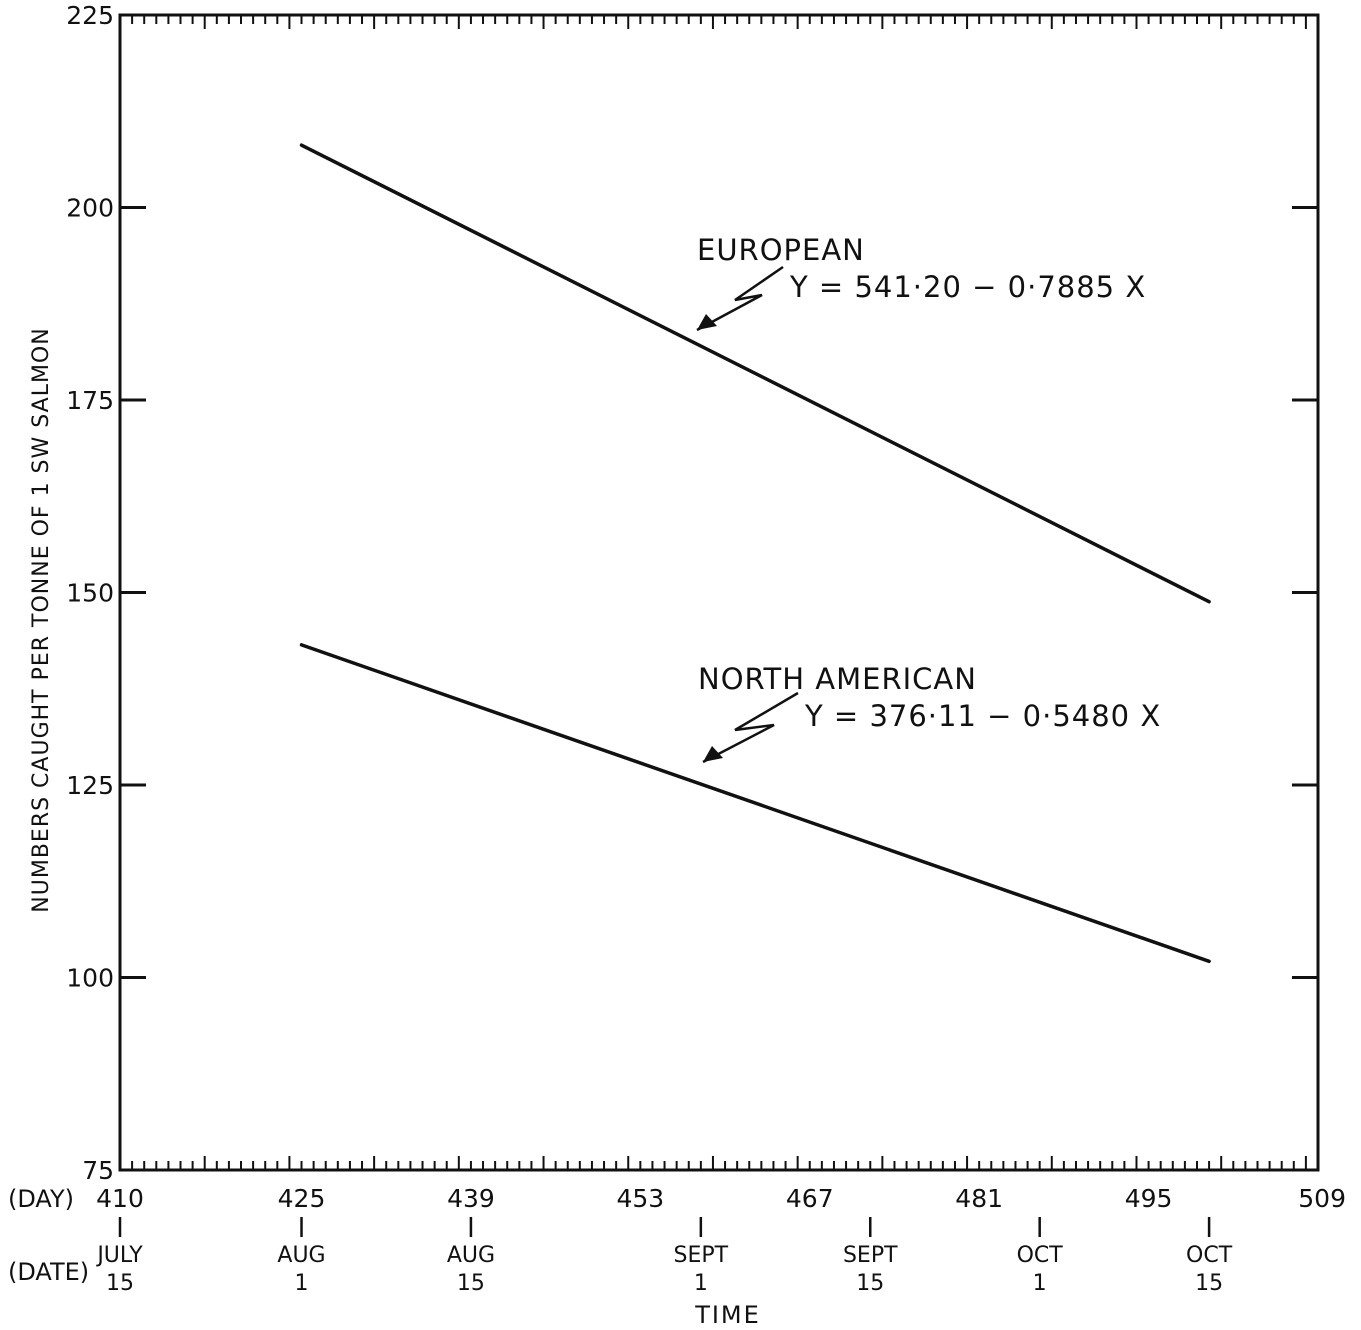 This screenshot has width=1361, height=1330. Describe the element at coordinates (1149, 1198) in the screenshot. I see `x-tick-label: 495` at that location.